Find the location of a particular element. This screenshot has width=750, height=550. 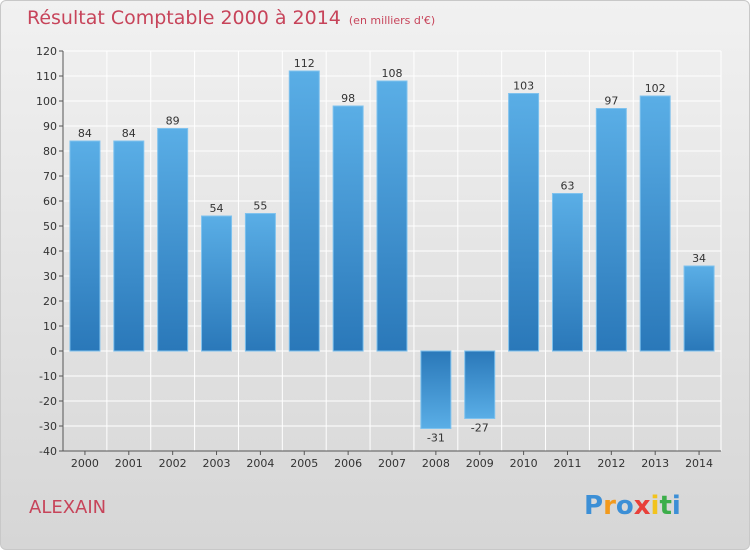

data-label-2006: 98 is located at coordinates (348, 98).